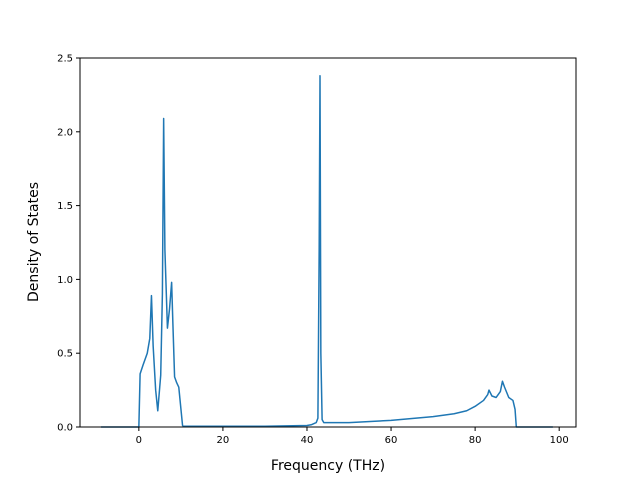 This screenshot has width=640, height=480. I want to click on y-tick-label: 2.5, so click(65, 59).